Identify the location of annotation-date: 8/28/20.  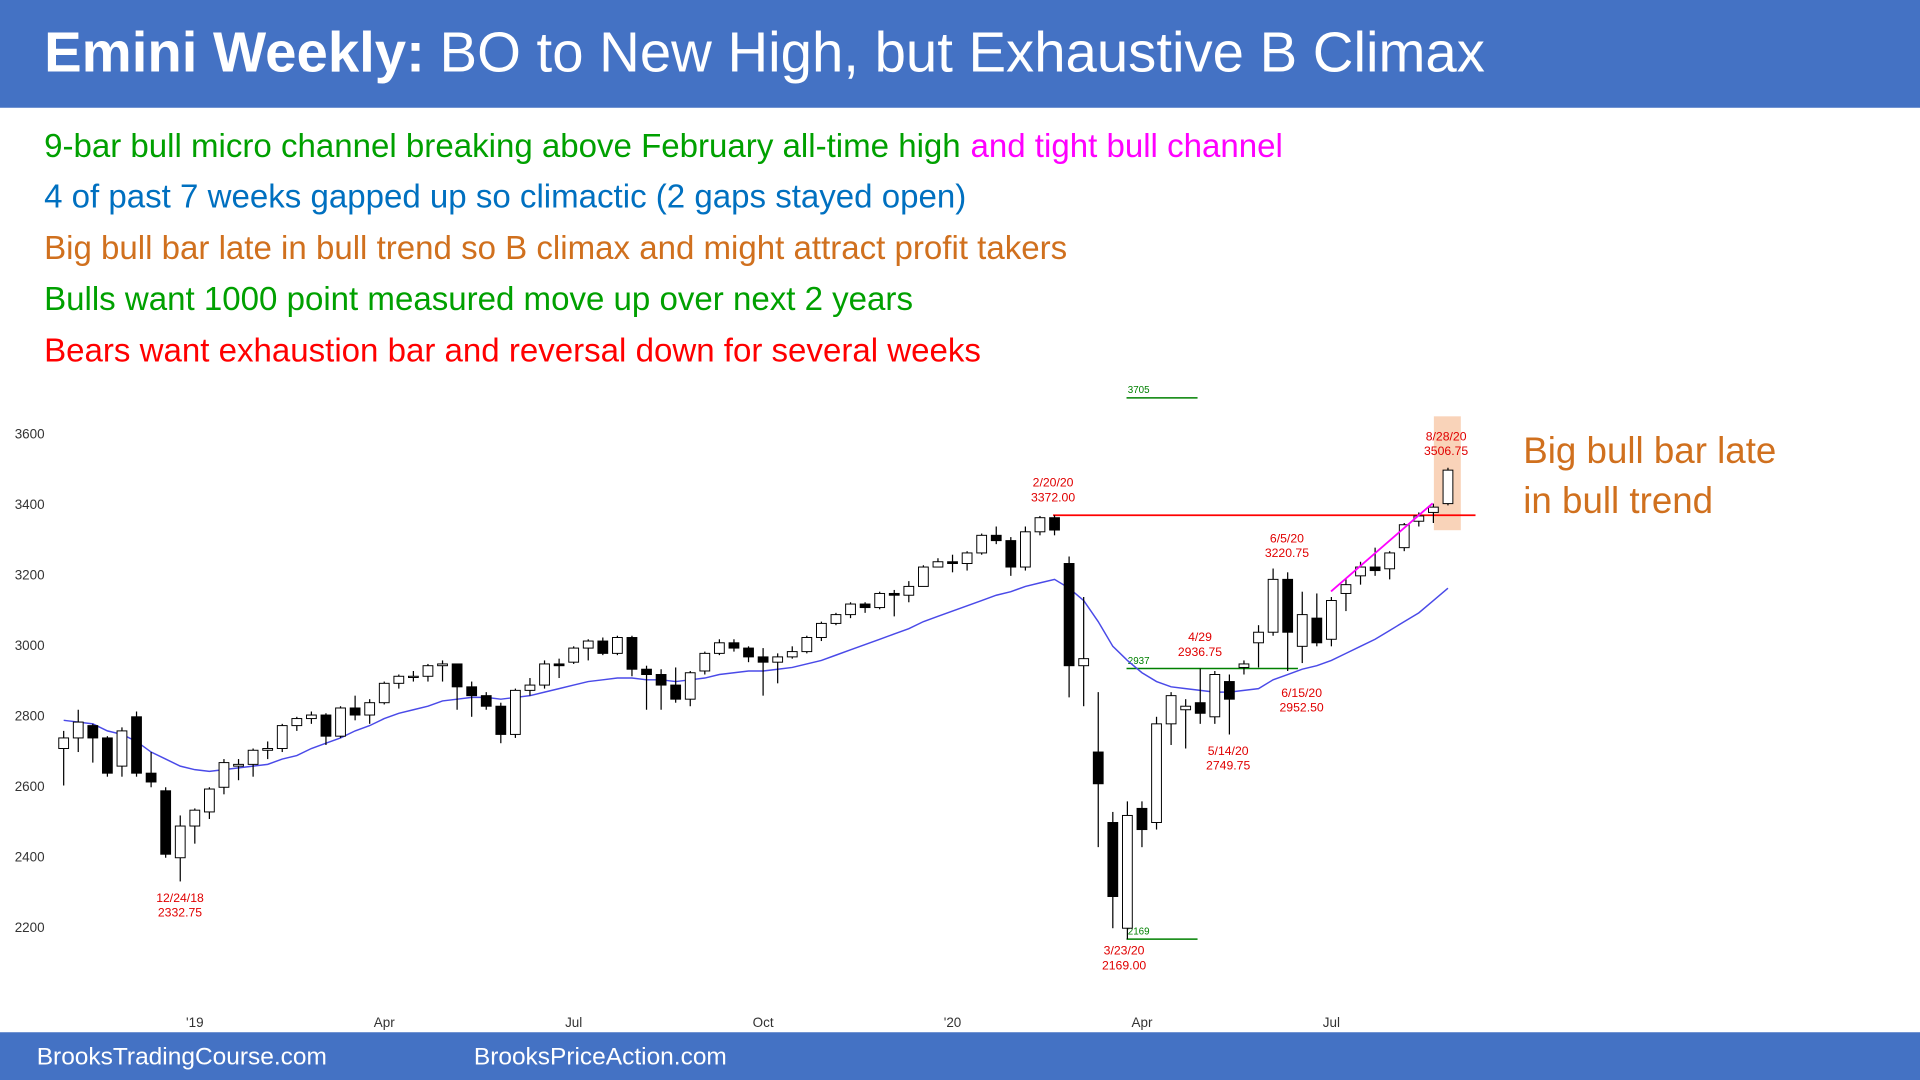
(1446, 436).